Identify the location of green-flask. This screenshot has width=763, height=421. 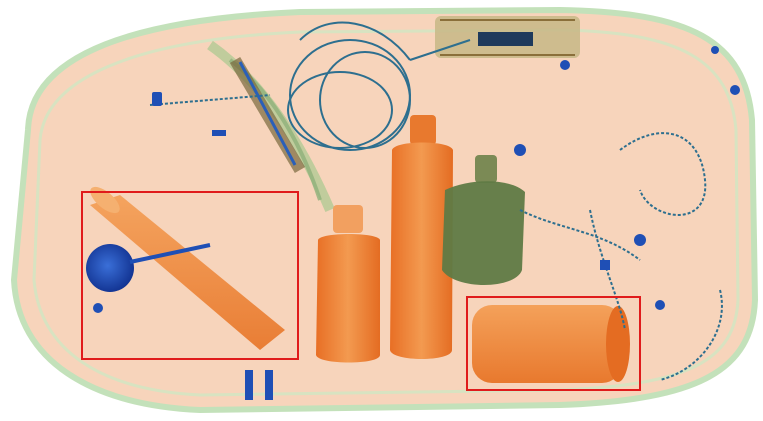
(483, 220).